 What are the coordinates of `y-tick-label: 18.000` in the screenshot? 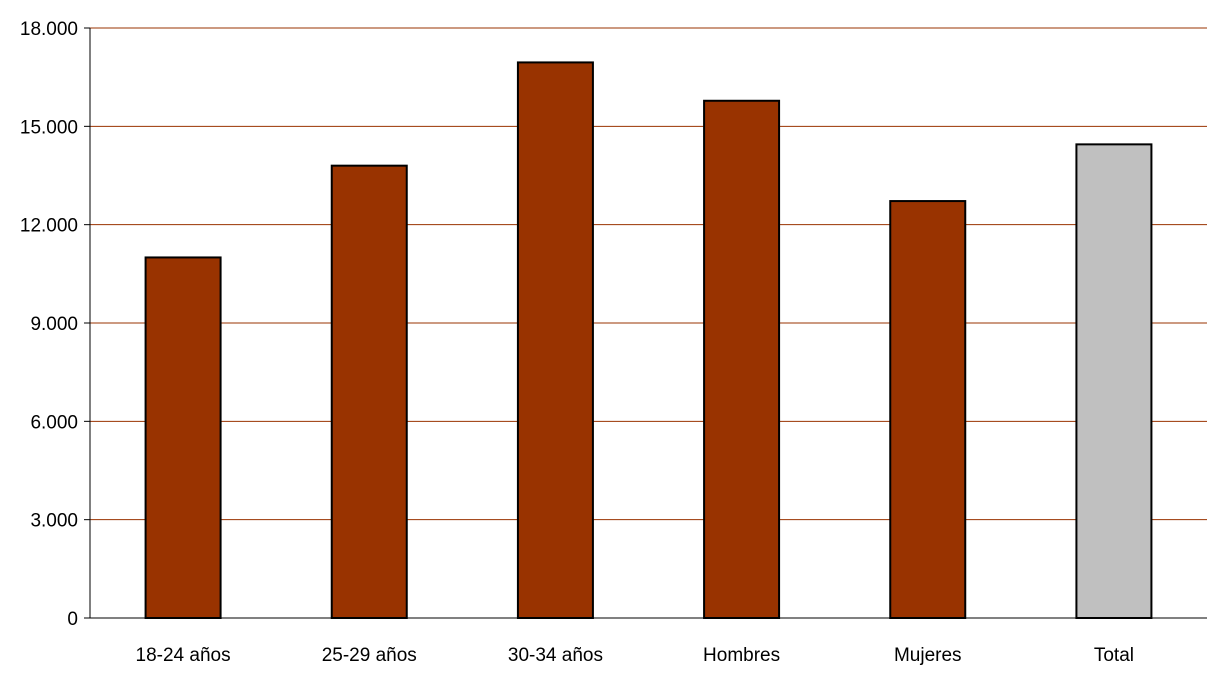 It's located at (49, 29).